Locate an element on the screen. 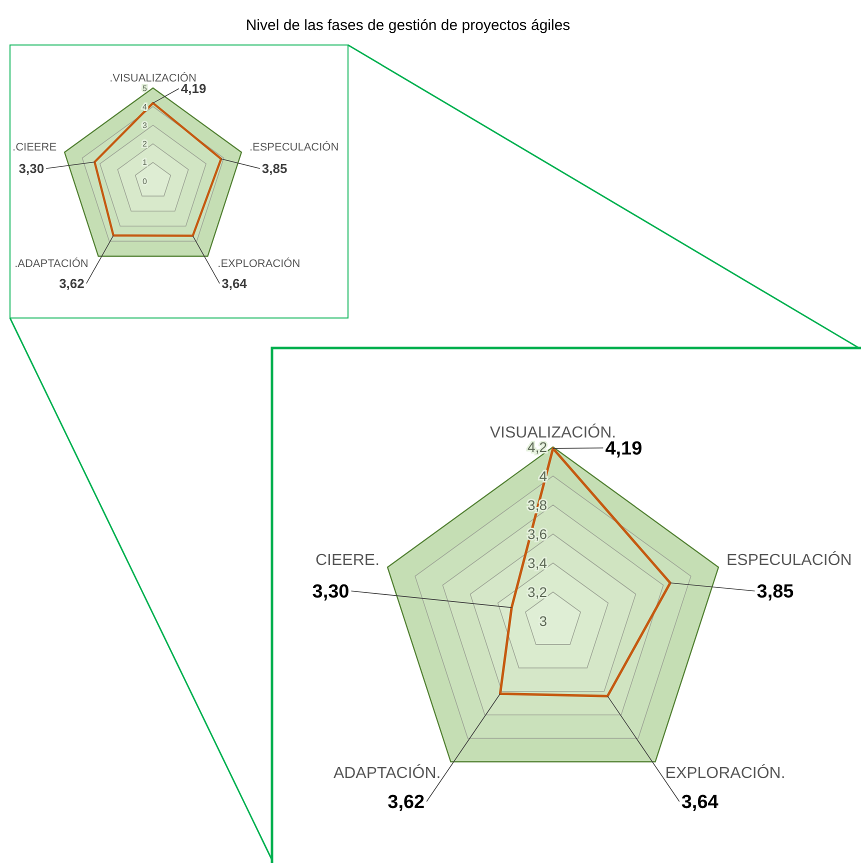 The height and width of the screenshot is (863, 861). y-tick-label: 4 is located at coordinates (145, 107).